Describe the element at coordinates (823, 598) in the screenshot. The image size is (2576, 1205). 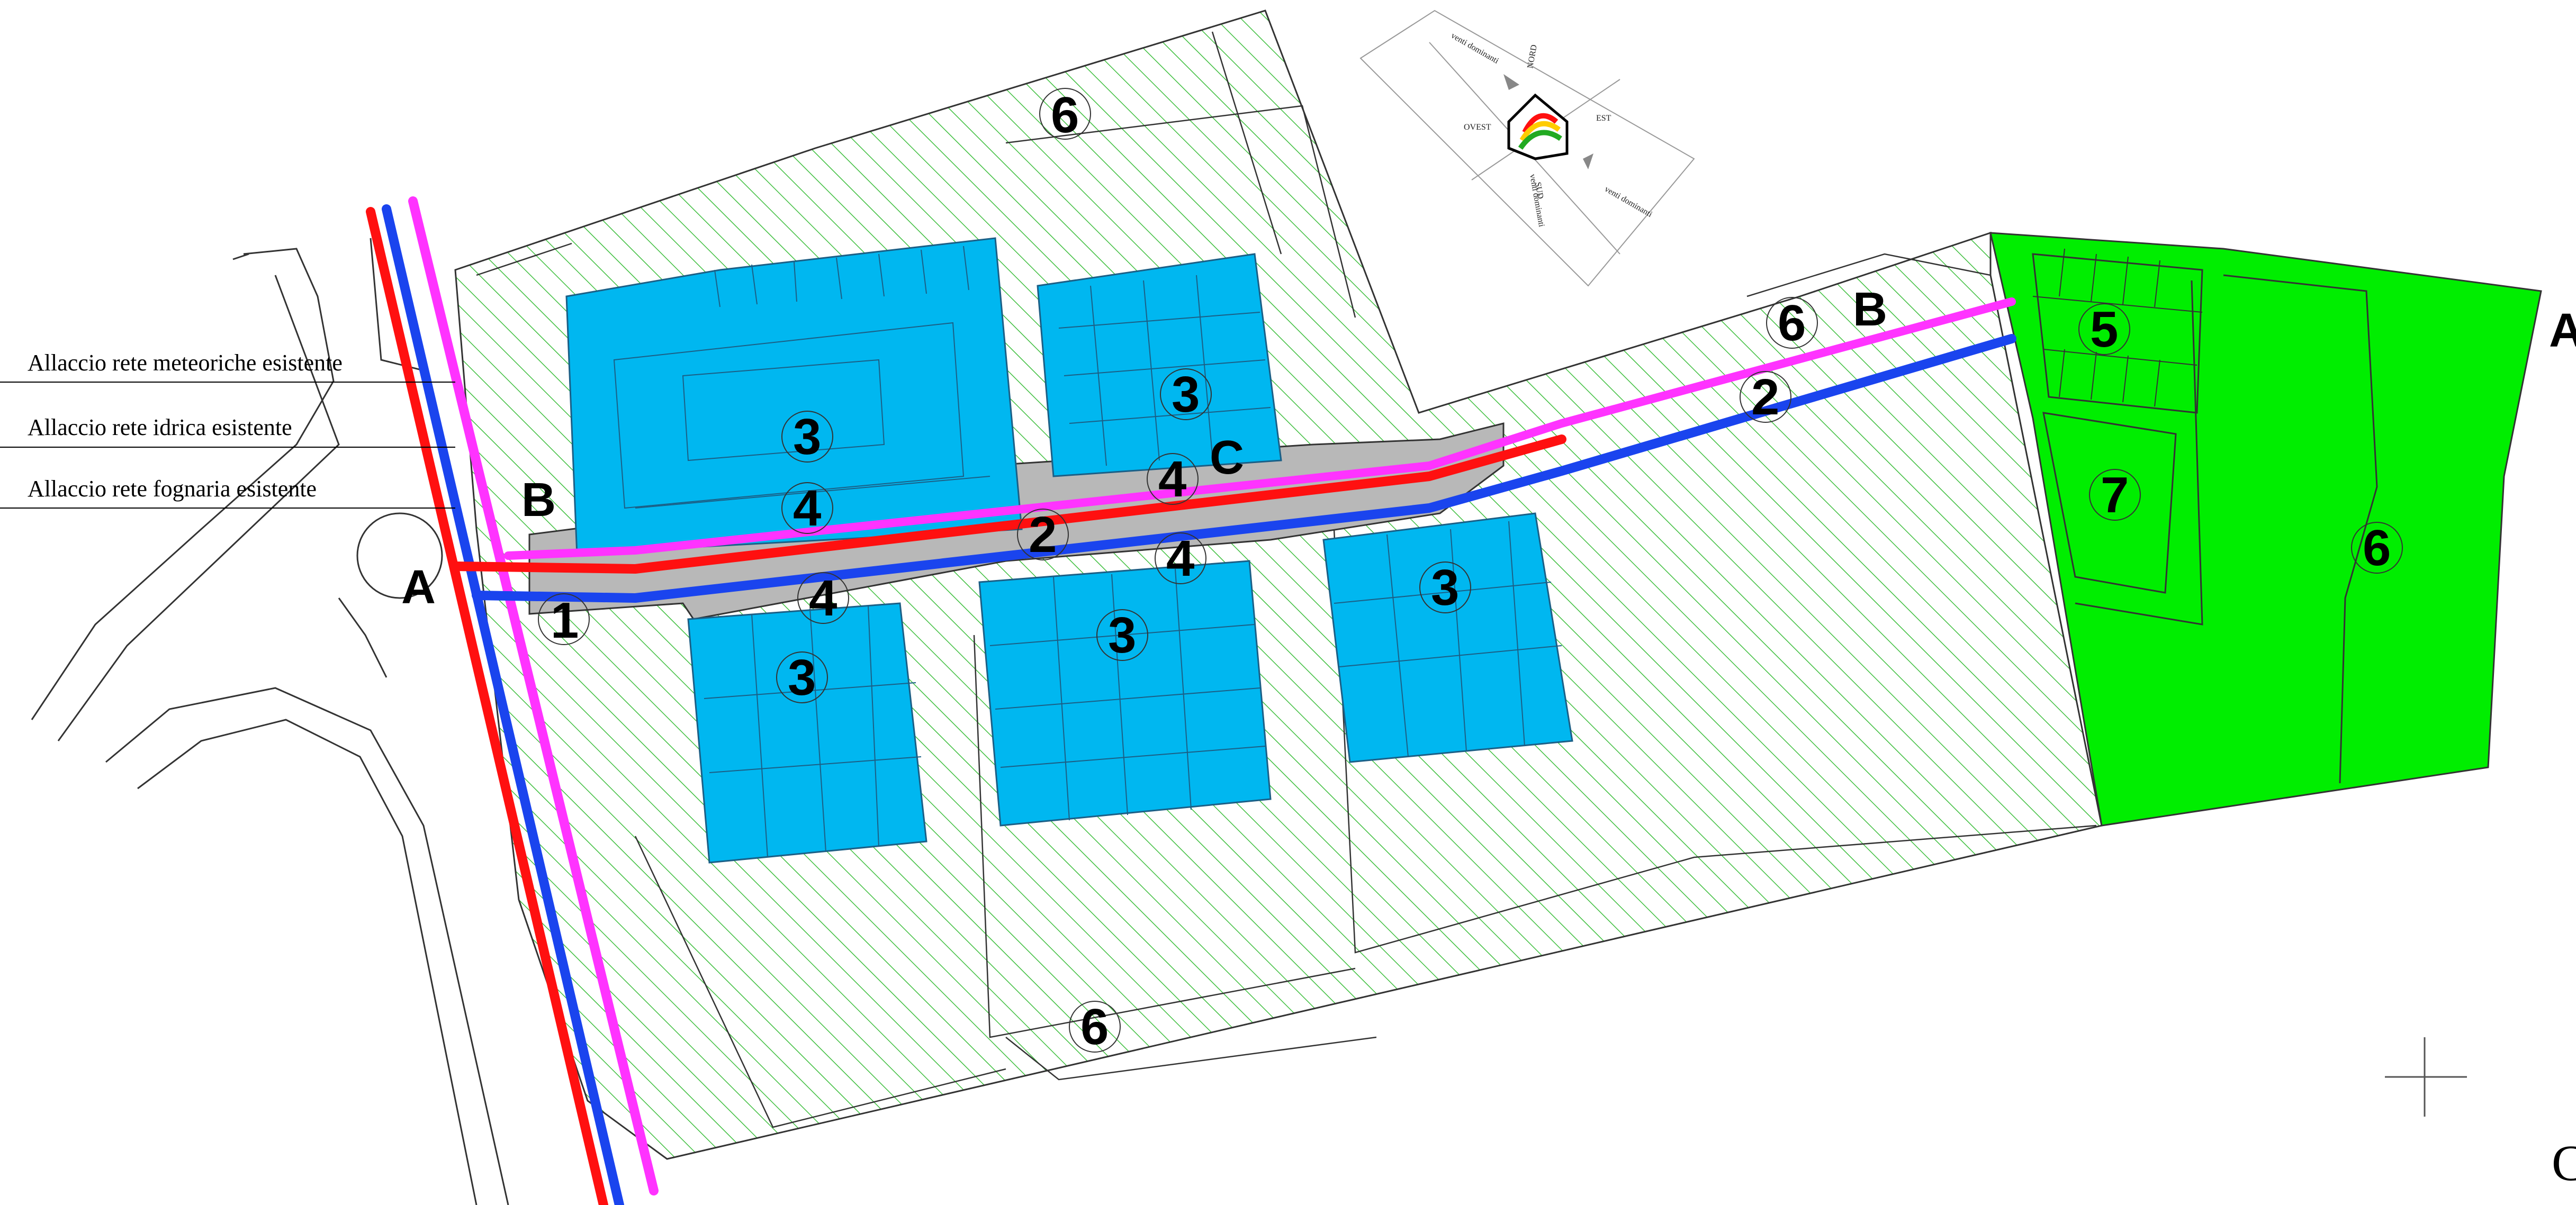
I see `label-4-south-west: 4` at that location.